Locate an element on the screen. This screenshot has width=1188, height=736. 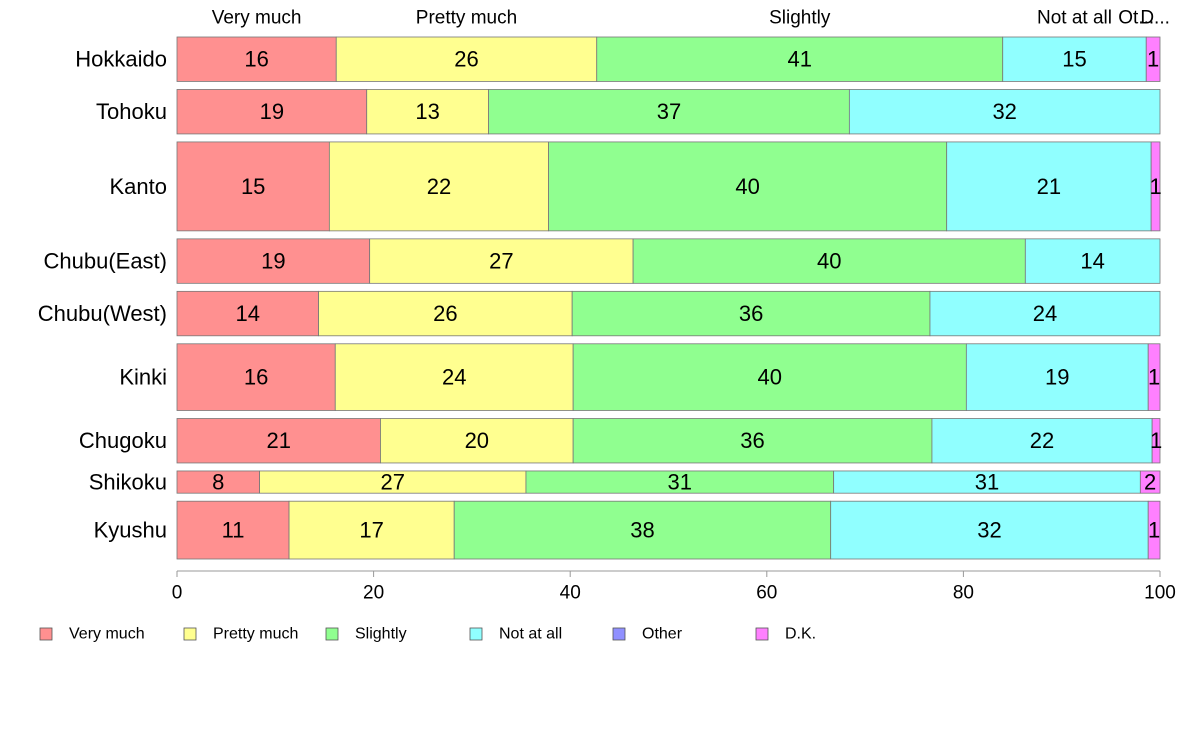
data-label-shikoku-d-k: 2 is located at coordinates (1150, 482).